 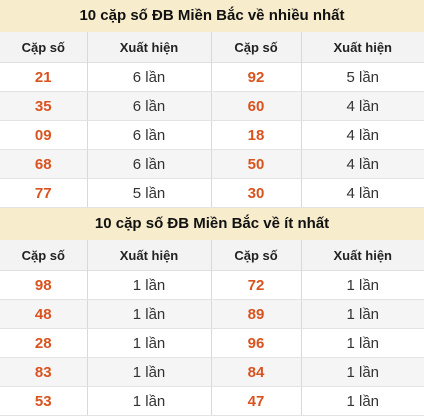 What do you see at coordinates (44, 314) in the screenshot?
I see `pair-number: 48` at bounding box center [44, 314].